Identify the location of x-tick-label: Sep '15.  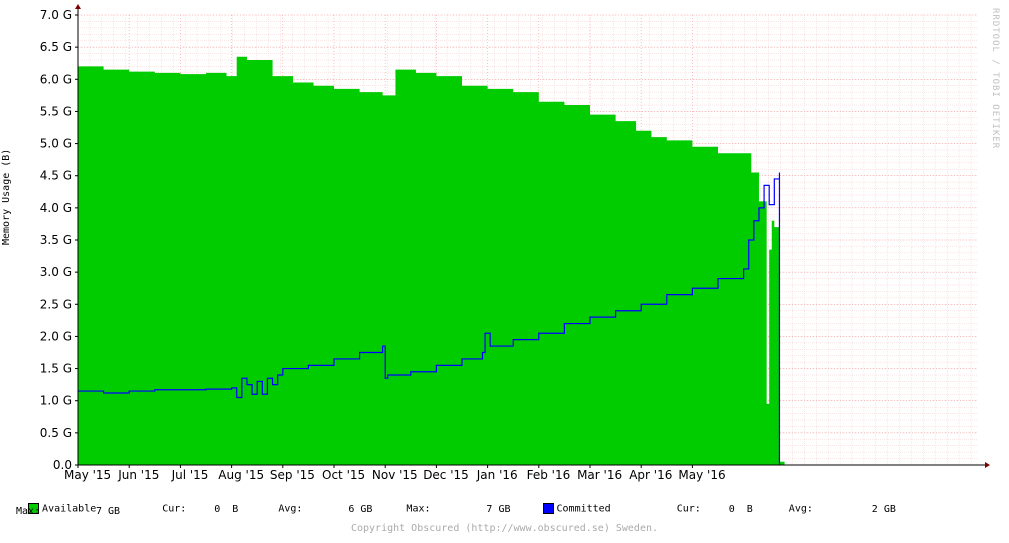
(292, 475).